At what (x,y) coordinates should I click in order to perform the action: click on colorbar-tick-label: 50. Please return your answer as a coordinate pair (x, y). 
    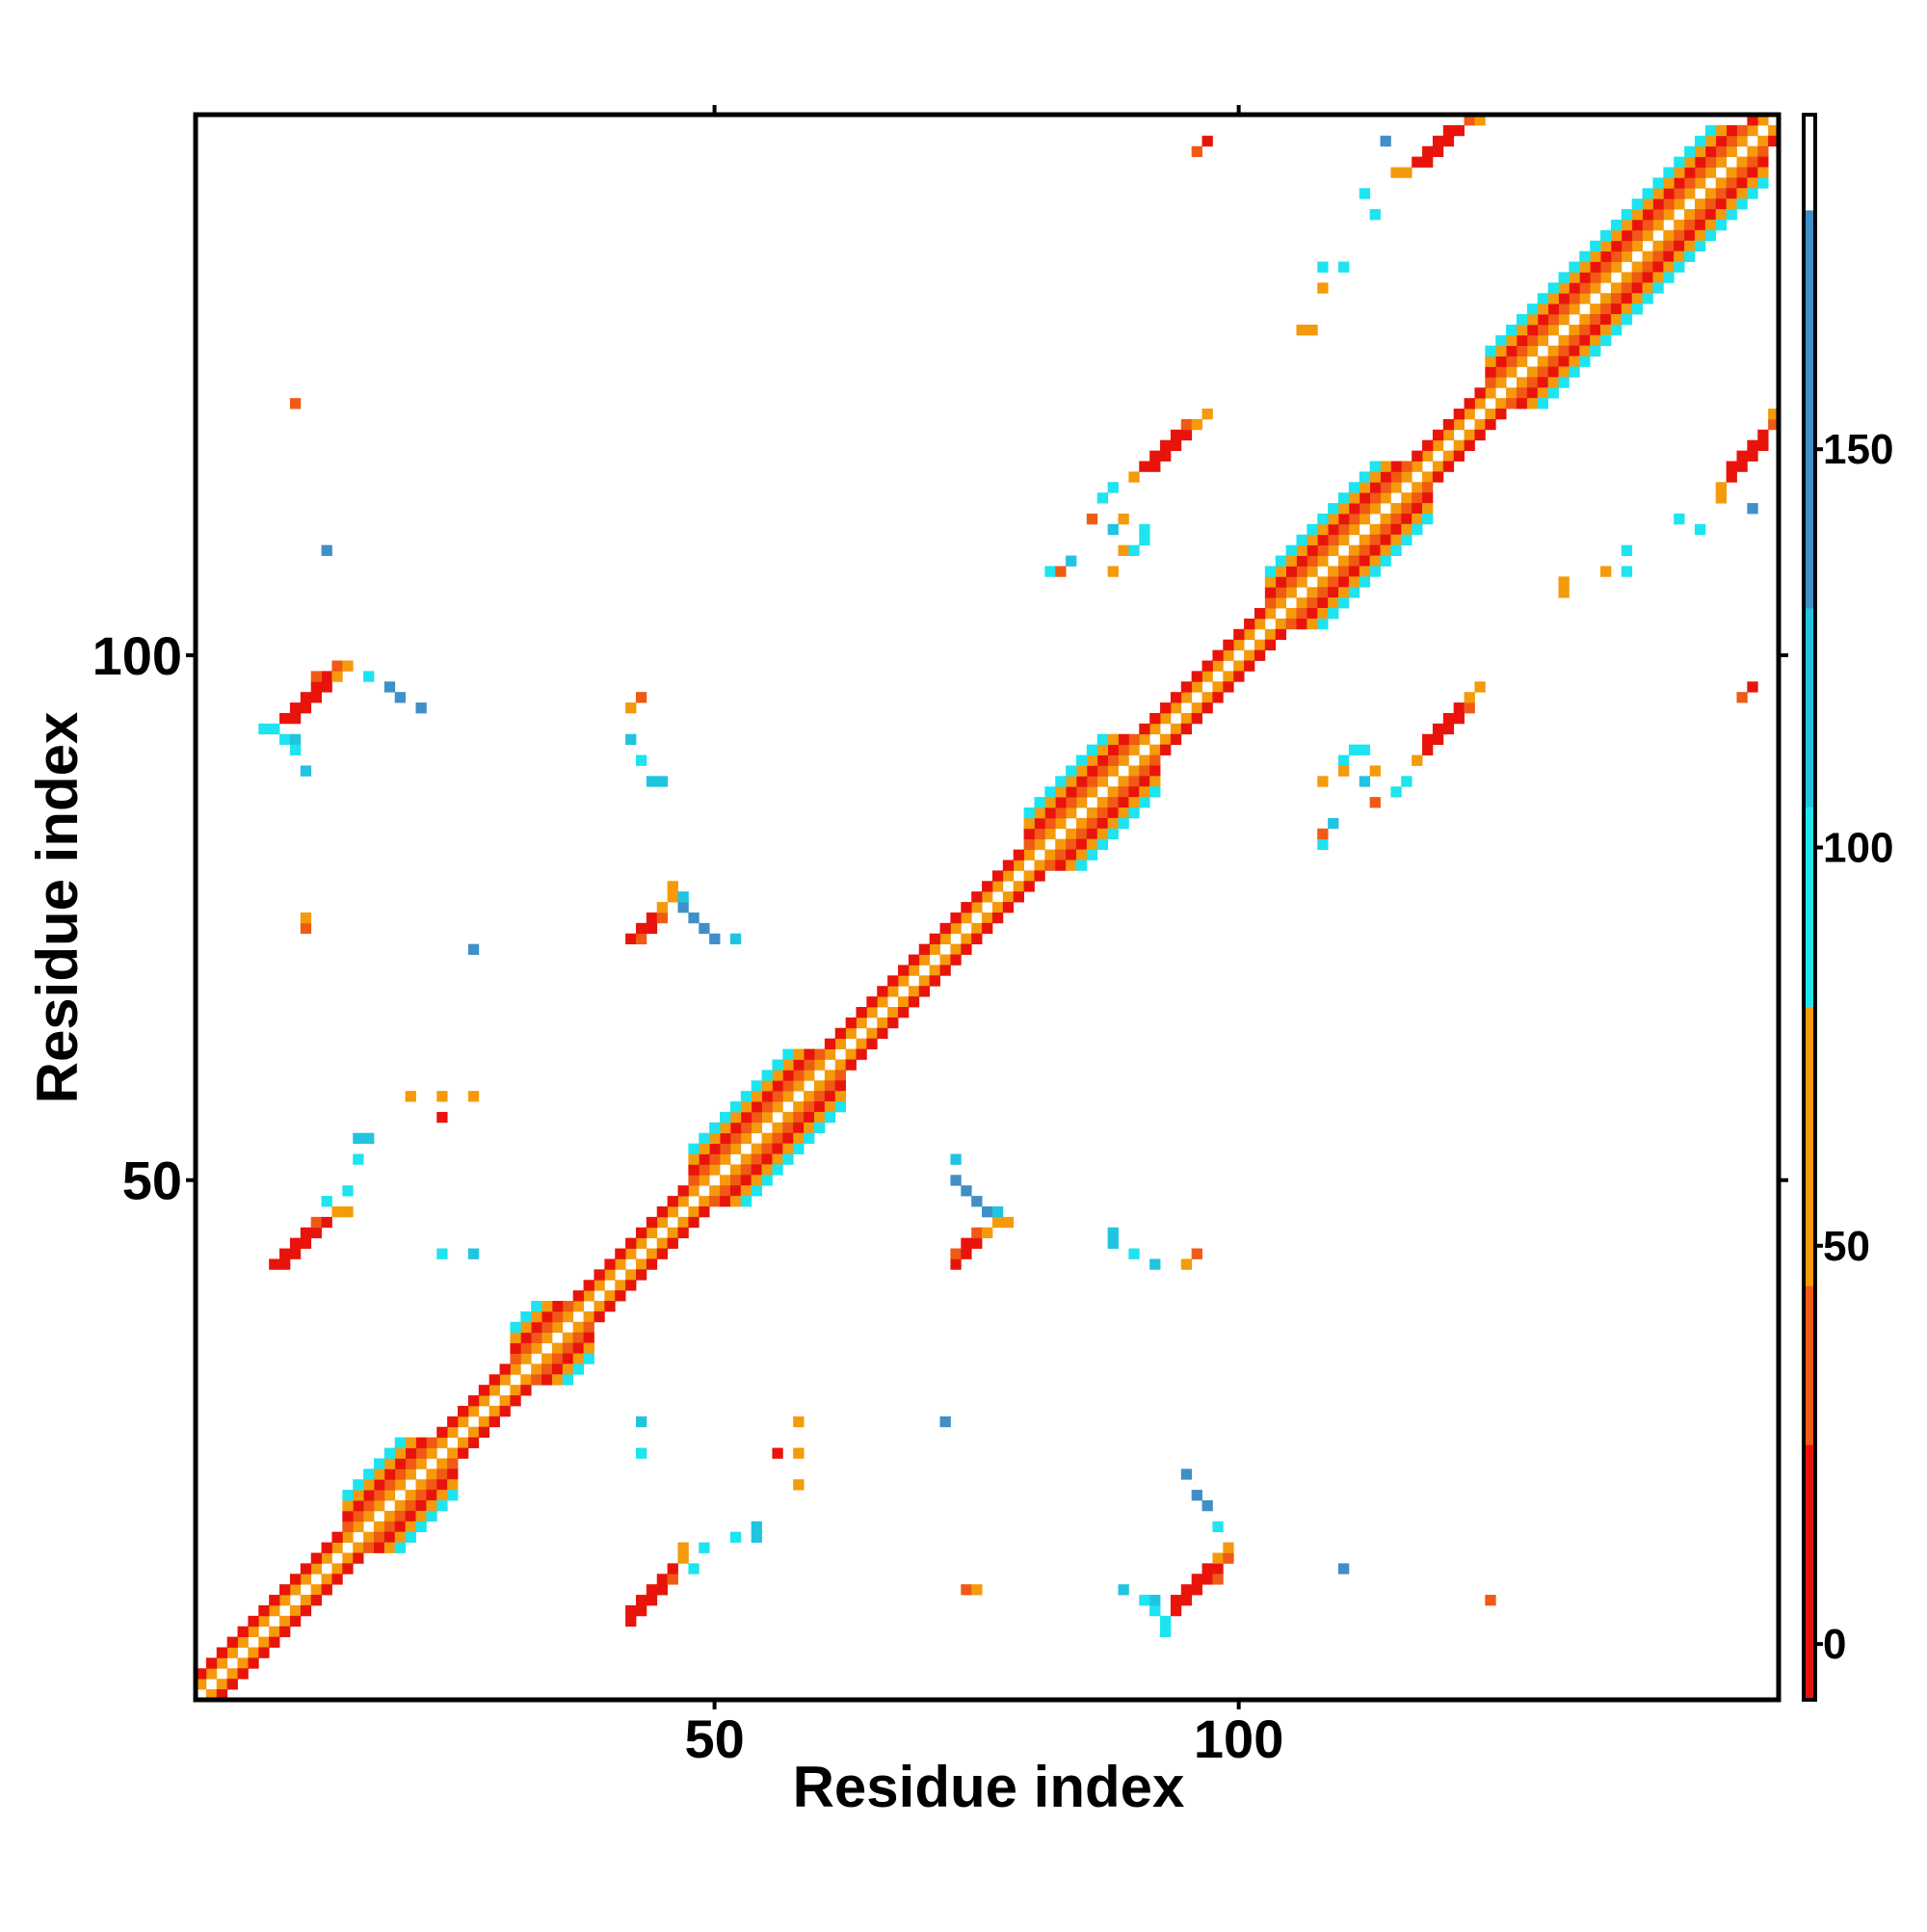
    Looking at the image, I should click on (1847, 1246).